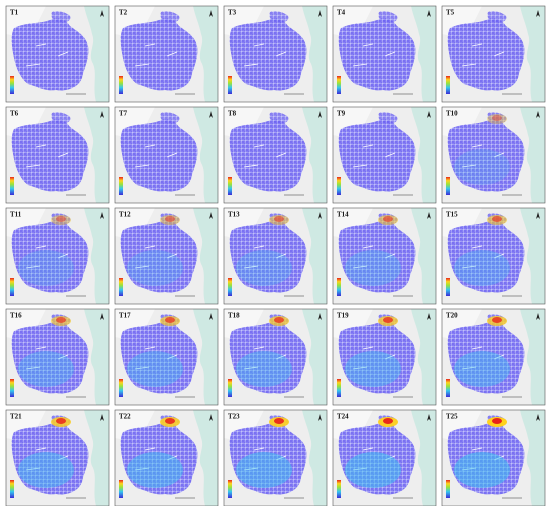  Describe the element at coordinates (452, 417) in the screenshot. I see `panel-label: T25` at that location.